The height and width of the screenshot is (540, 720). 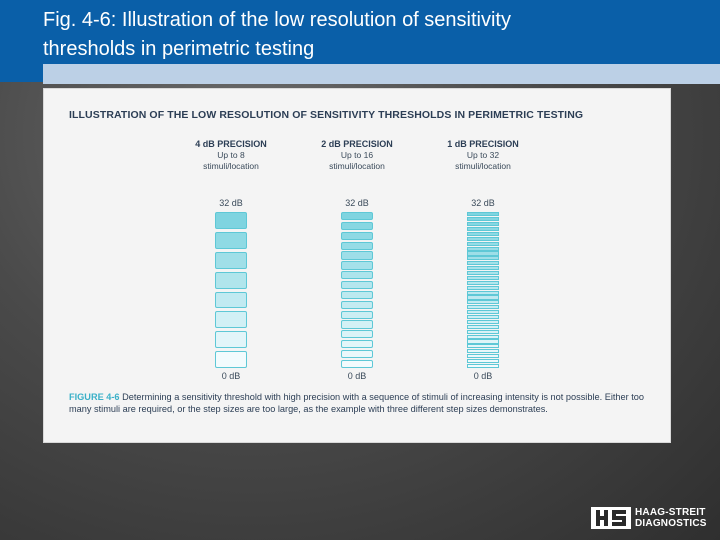 What do you see at coordinates (179, 49) in the screenshot?
I see `slide-title-line2: thresholds in perimetric testing` at bounding box center [179, 49].